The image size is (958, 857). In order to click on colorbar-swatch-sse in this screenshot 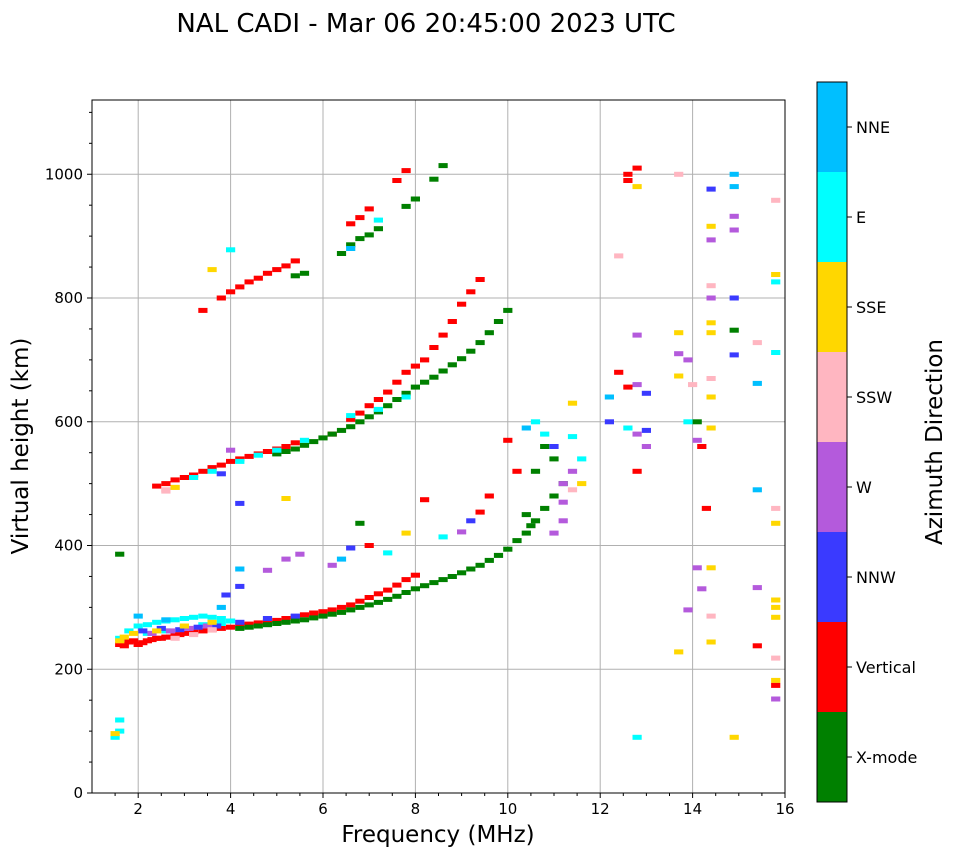, I will do `click(832, 307)`.